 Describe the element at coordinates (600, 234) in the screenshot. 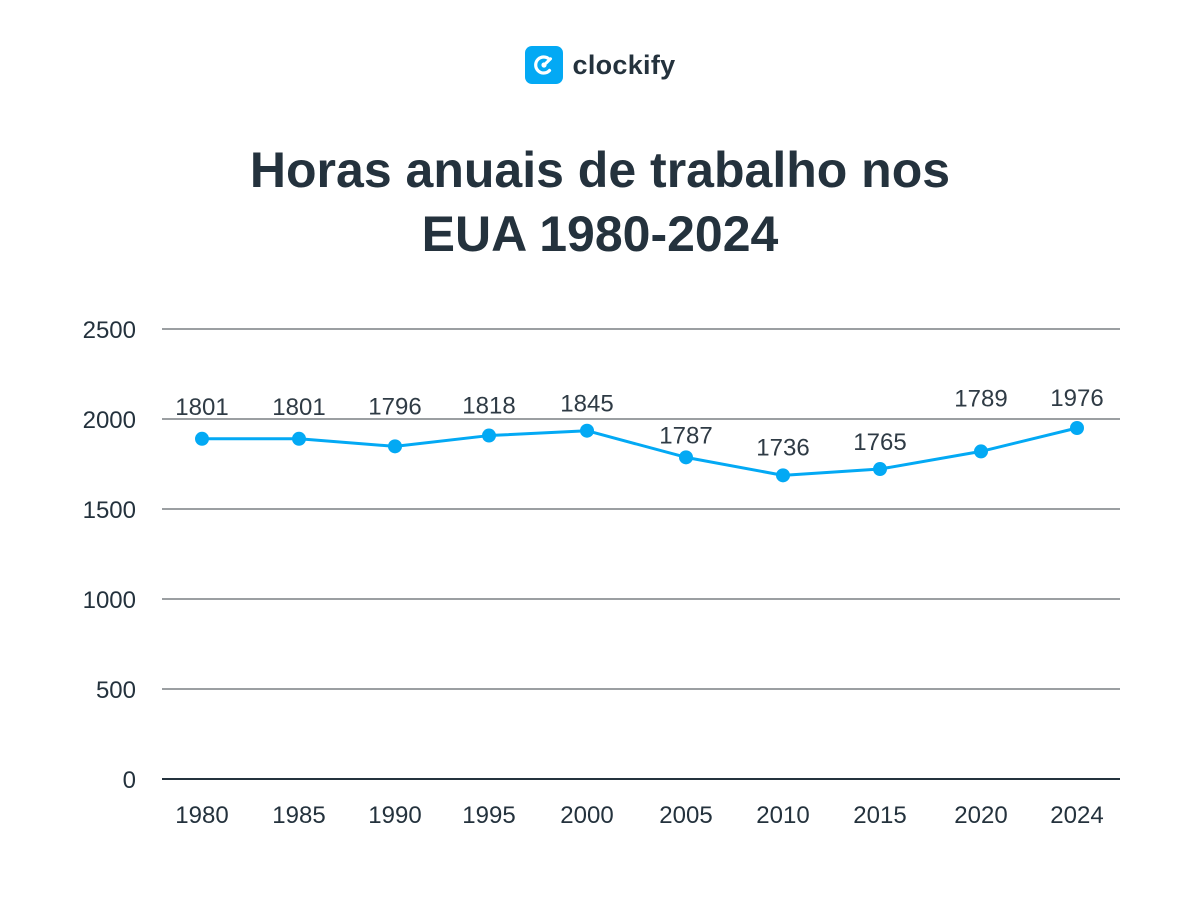

I see `chart-title-line-2: EUA 1980-2024` at that location.